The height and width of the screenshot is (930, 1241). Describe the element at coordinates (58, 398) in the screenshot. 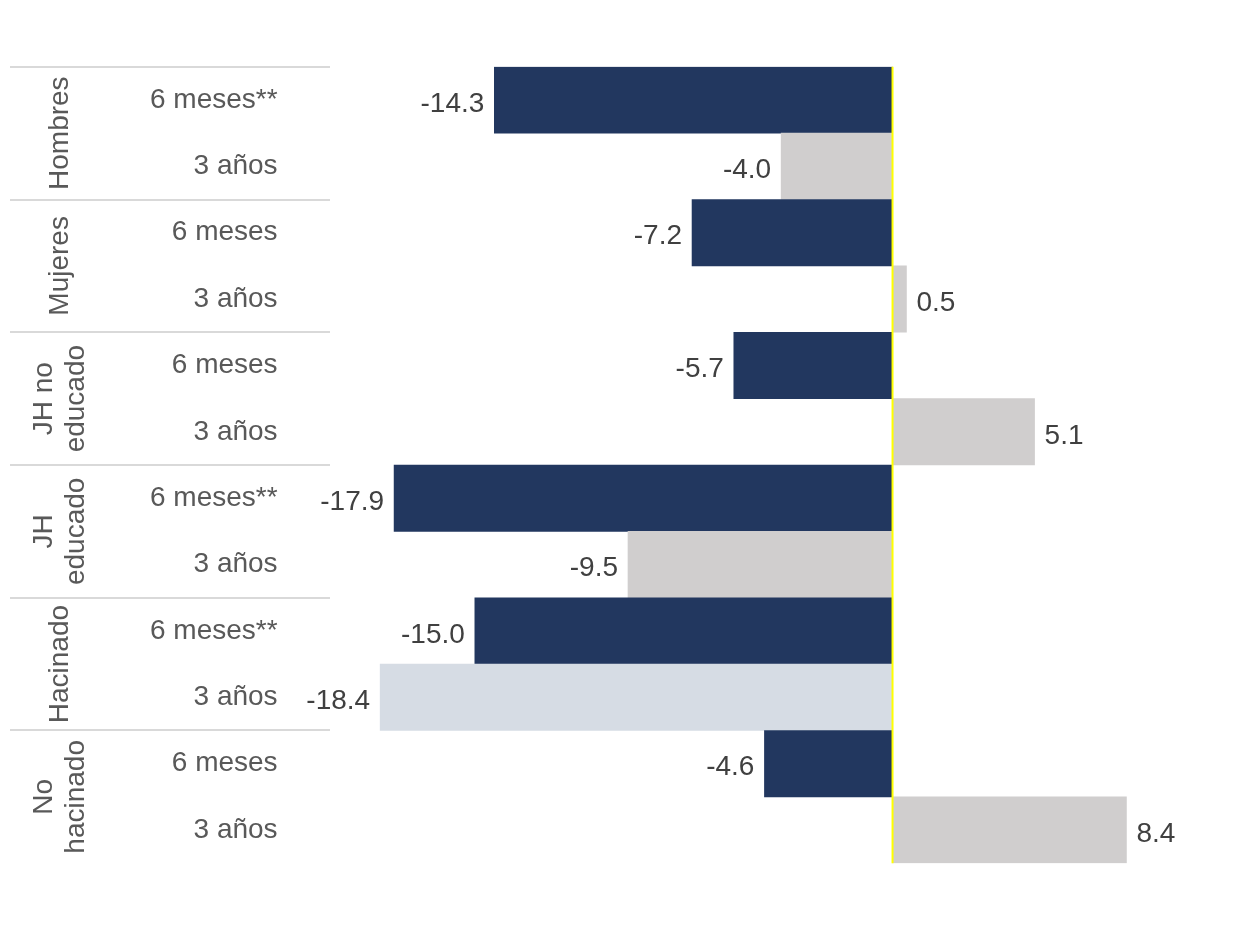

I see `text: JH no educado` at that location.